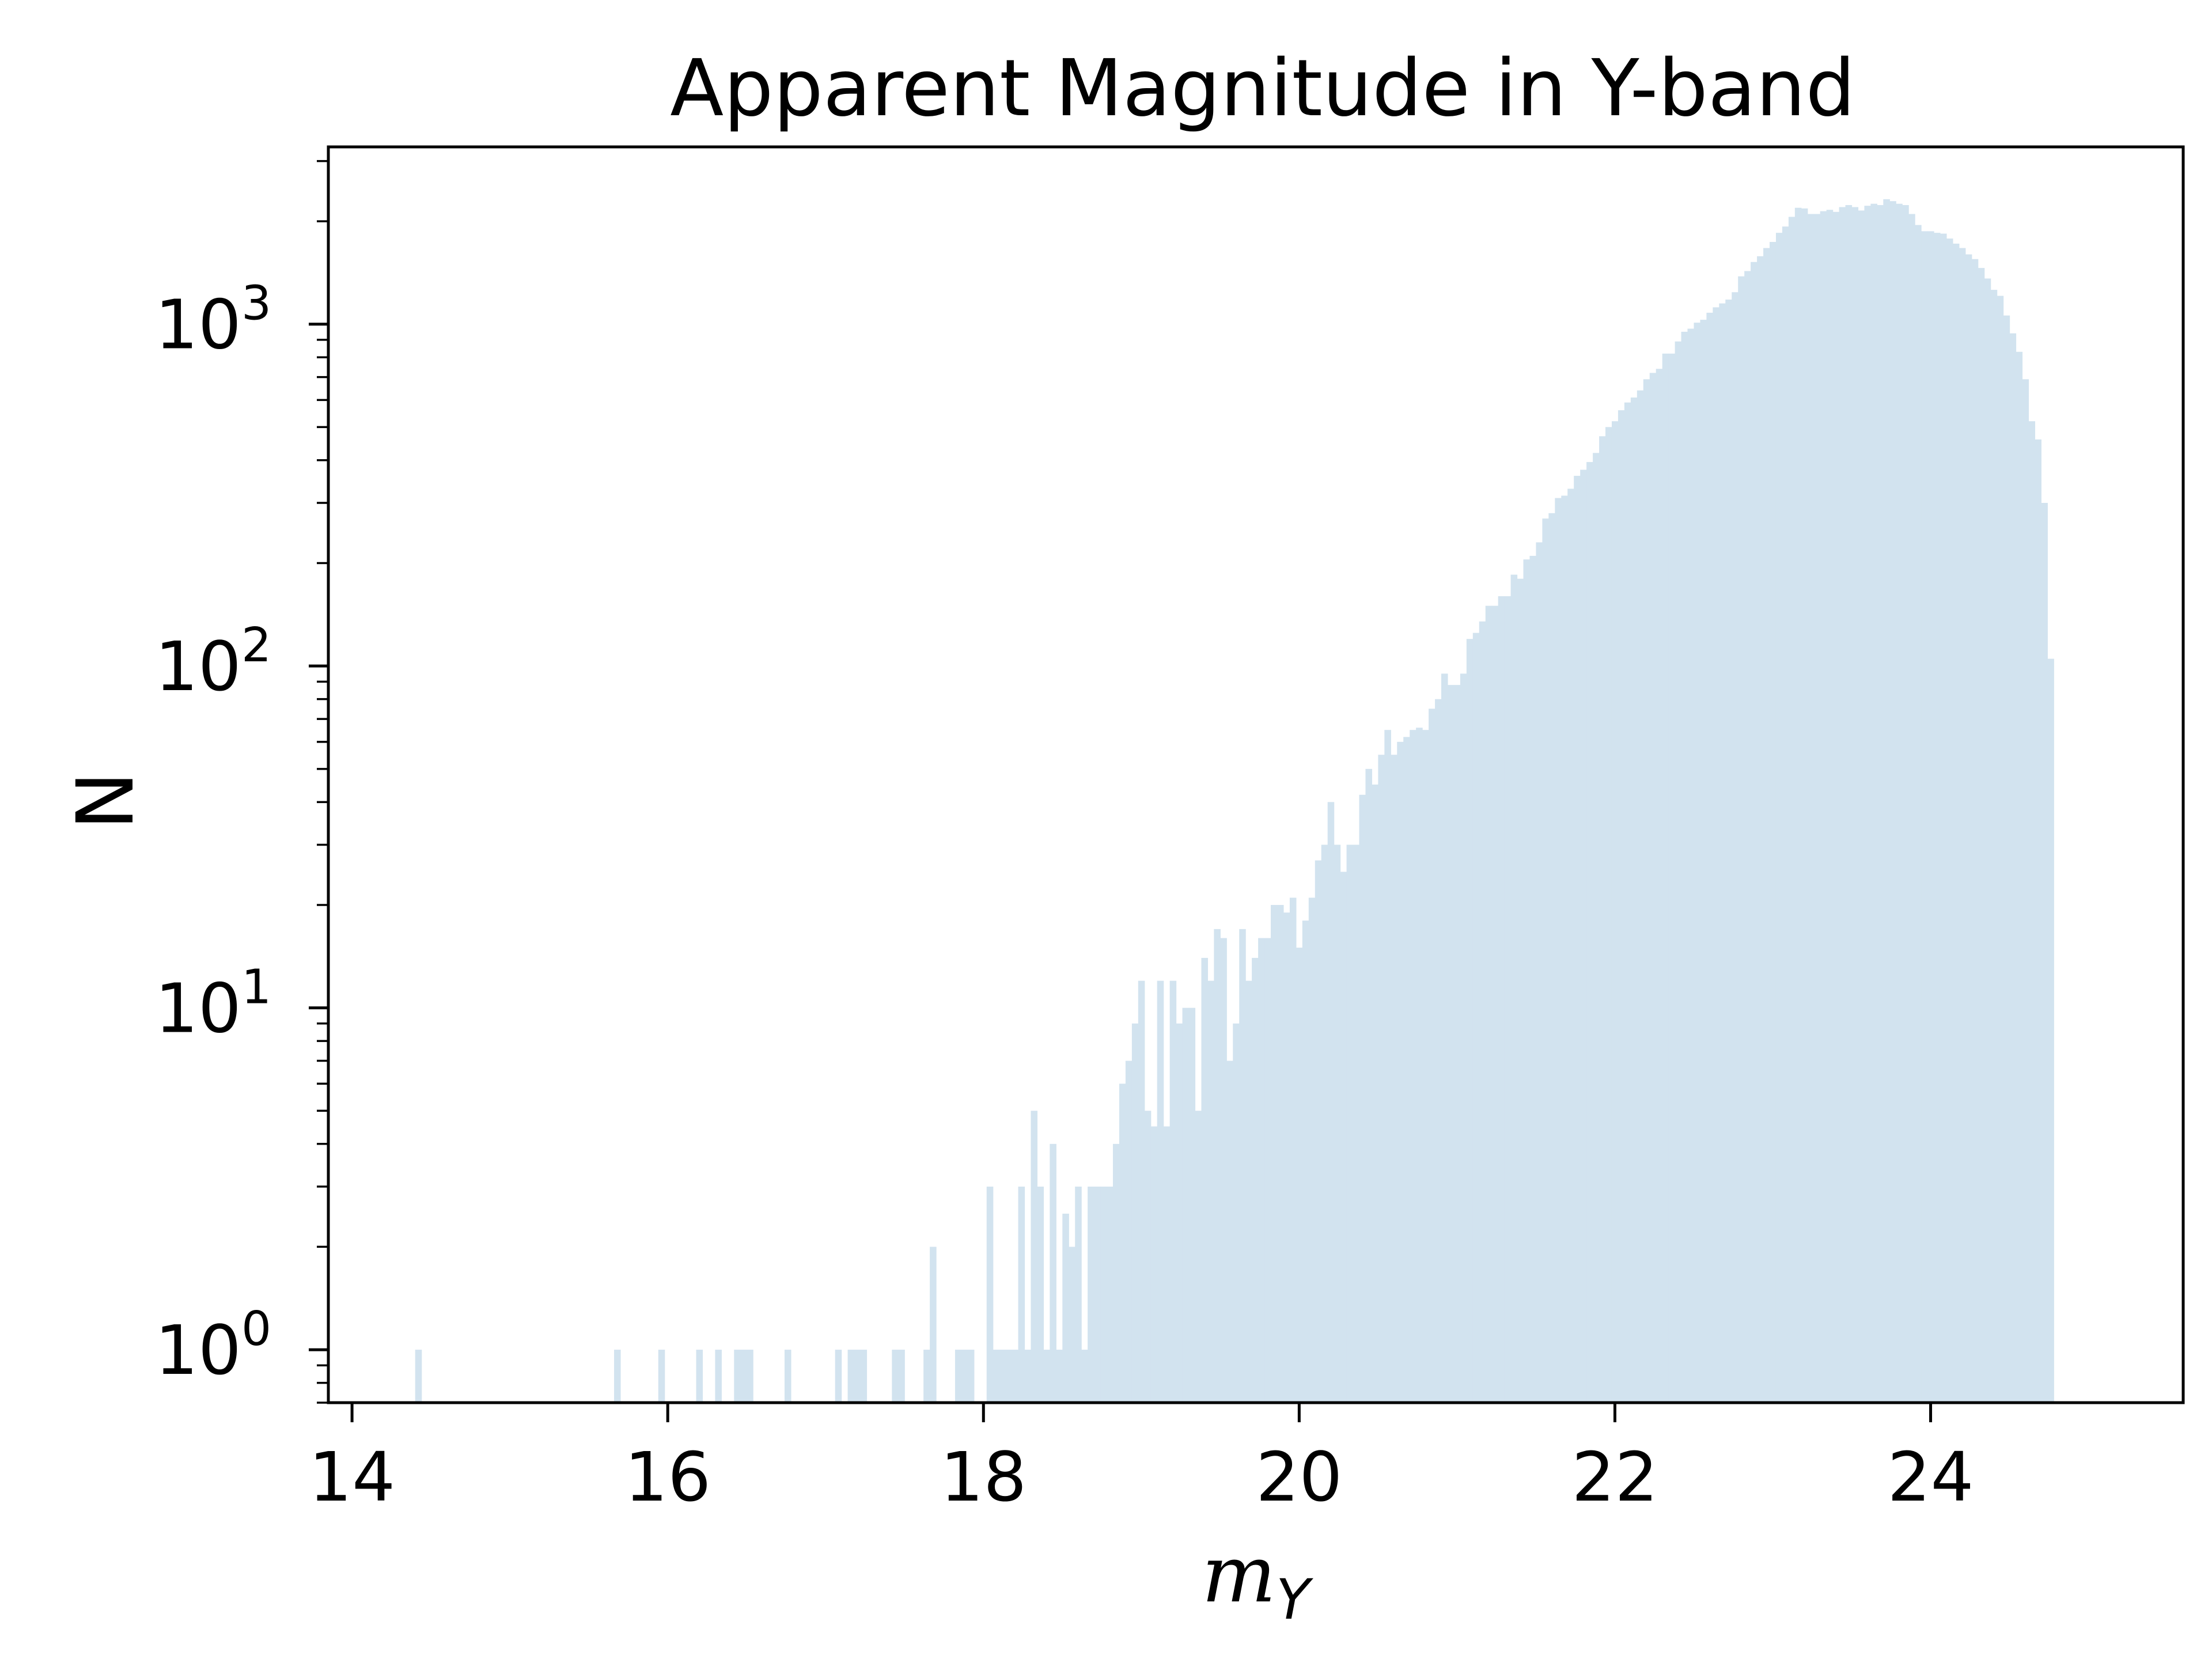  I want to click on x-tick-label: 22, so click(1614, 1477).